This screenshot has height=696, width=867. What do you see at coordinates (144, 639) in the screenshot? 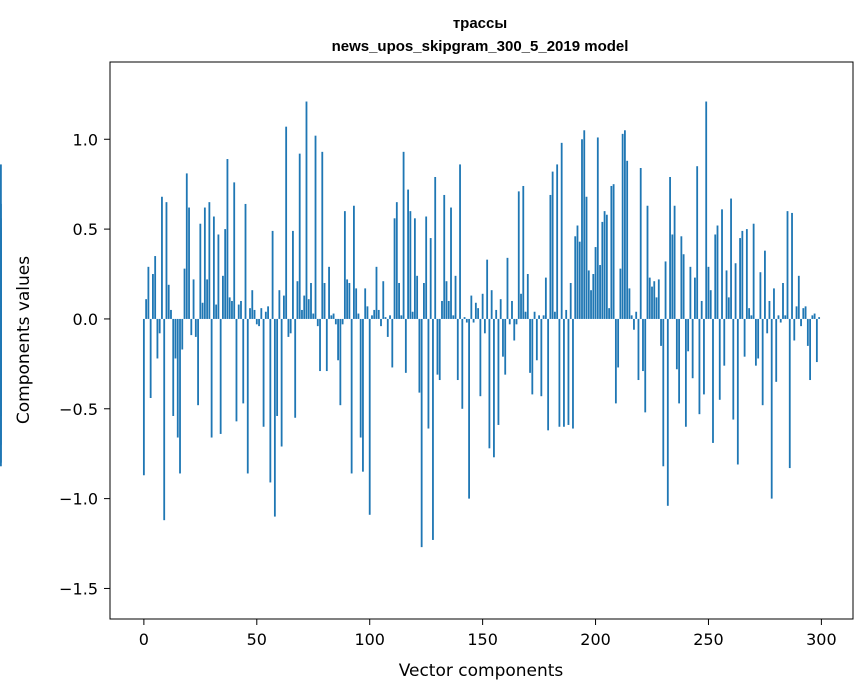
I see `x-tick-label: 0` at bounding box center [144, 639].